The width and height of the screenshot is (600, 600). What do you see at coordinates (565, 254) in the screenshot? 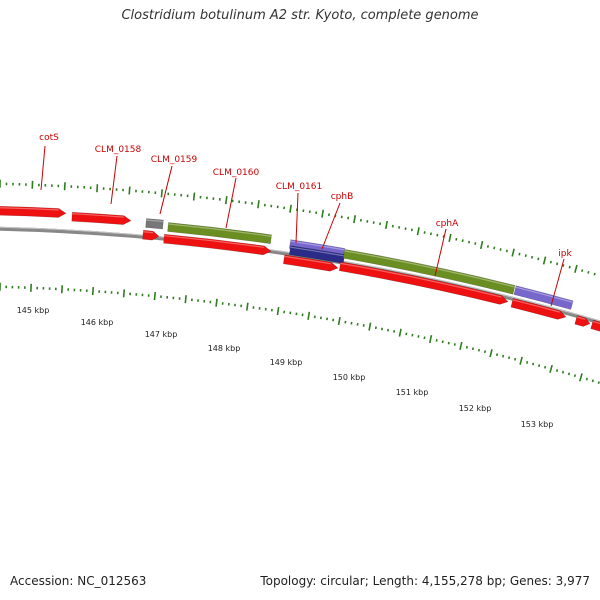
I see `gene-label-ipk: ipk` at bounding box center [565, 254].